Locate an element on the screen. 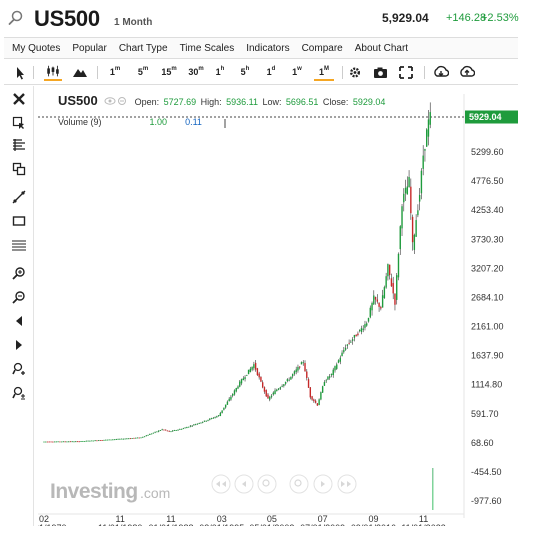  candlestick-icon is located at coordinates (53, 72).